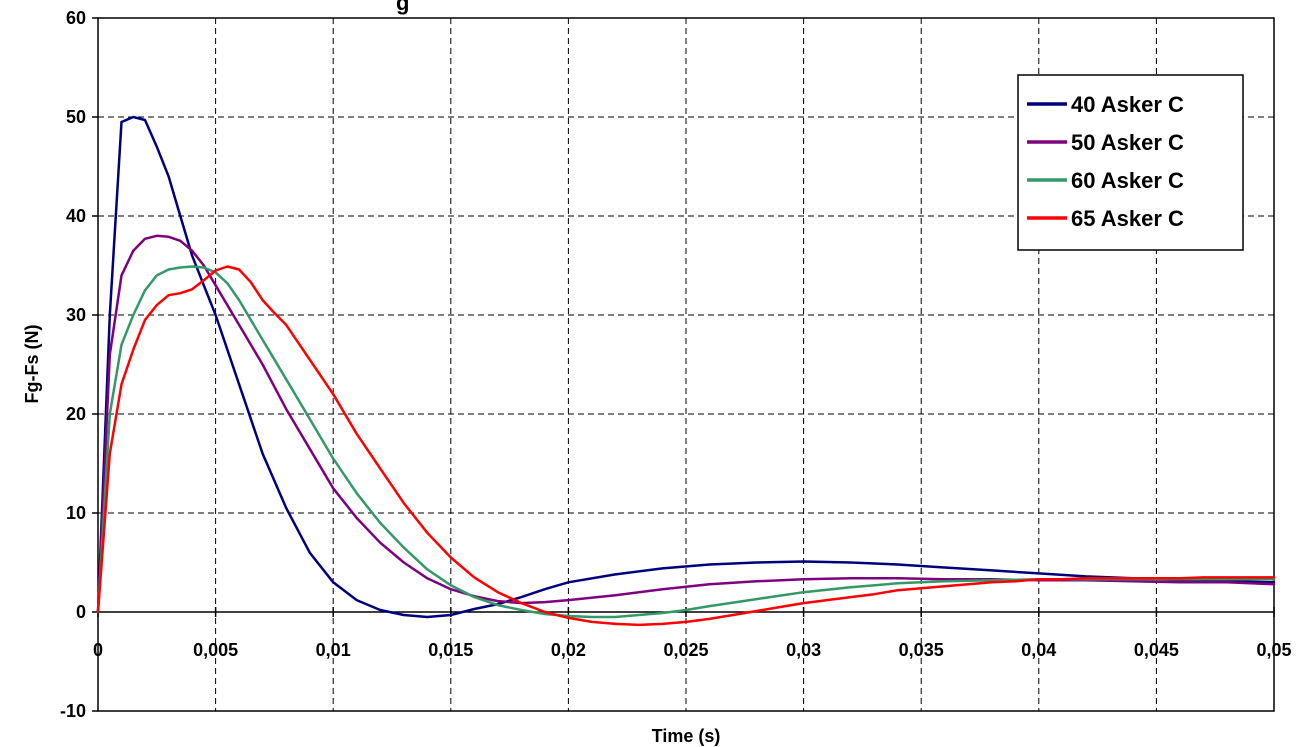 This screenshot has width=1298, height=747. I want to click on x-tick-label: 0,025, so click(685, 650).